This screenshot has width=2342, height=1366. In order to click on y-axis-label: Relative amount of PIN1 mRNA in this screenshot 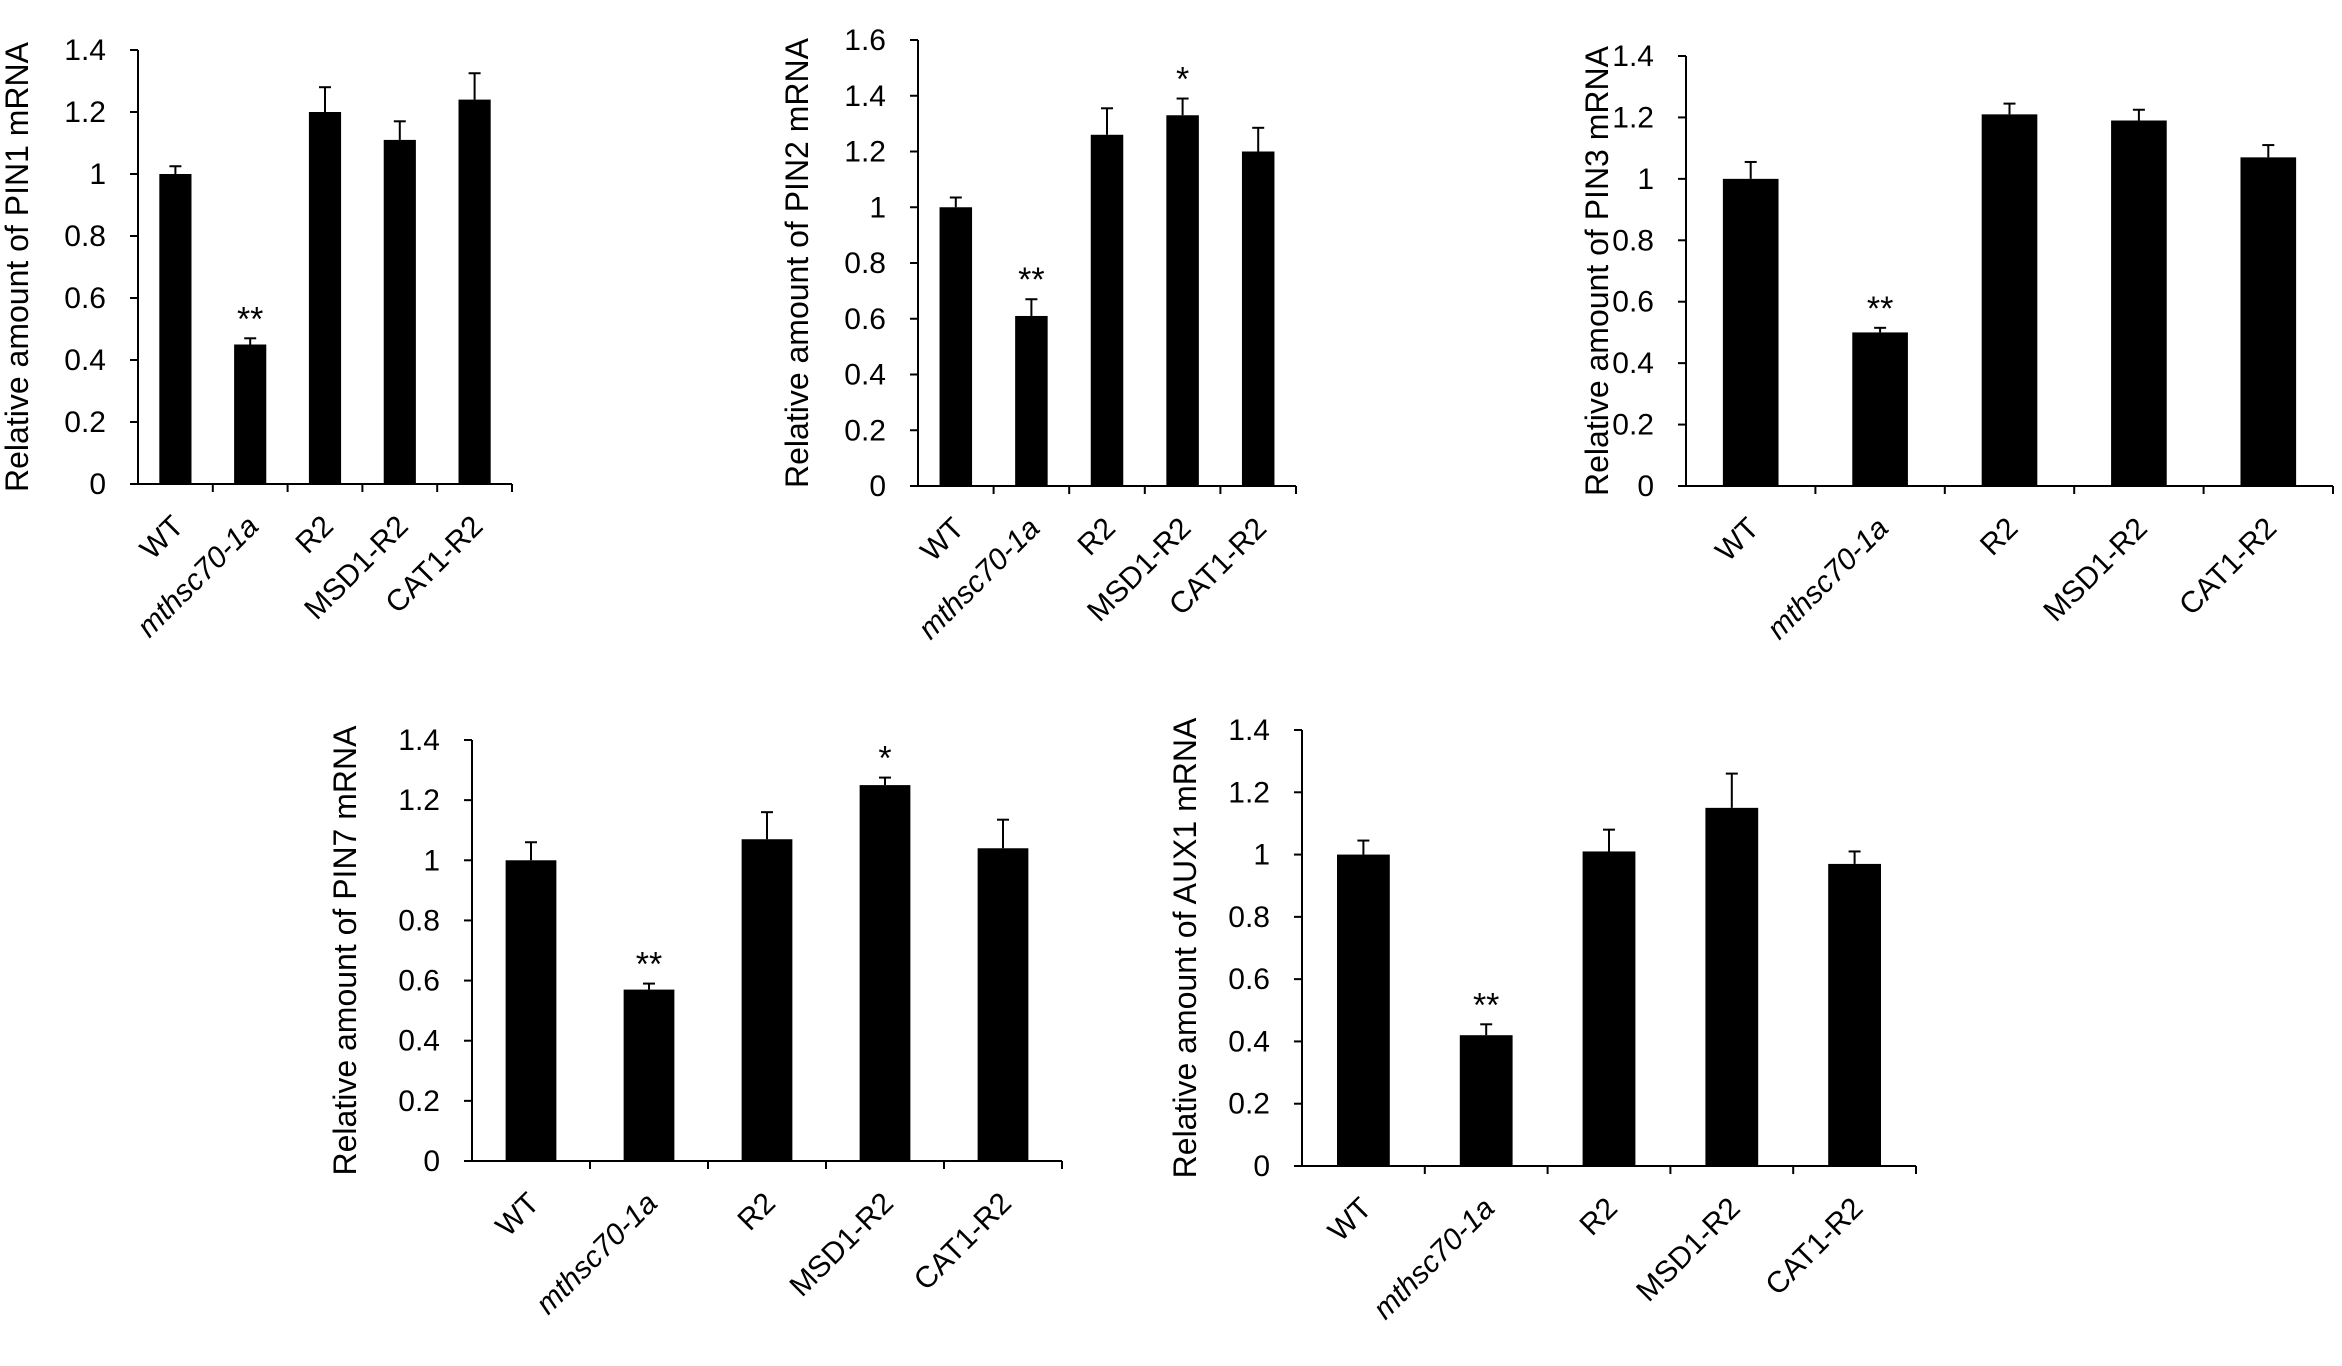, I will do `click(17, 266)`.